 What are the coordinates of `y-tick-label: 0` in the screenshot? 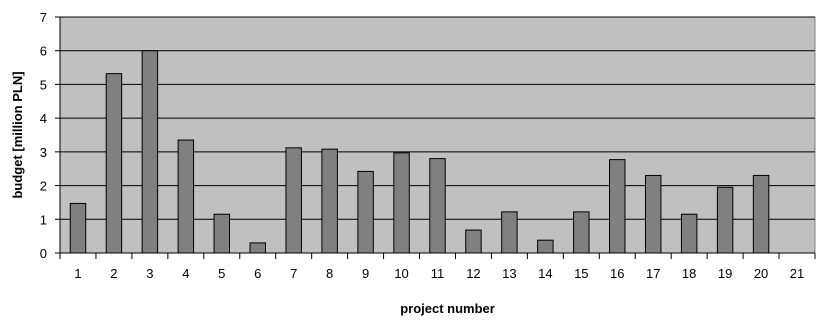 It's located at (43, 253).